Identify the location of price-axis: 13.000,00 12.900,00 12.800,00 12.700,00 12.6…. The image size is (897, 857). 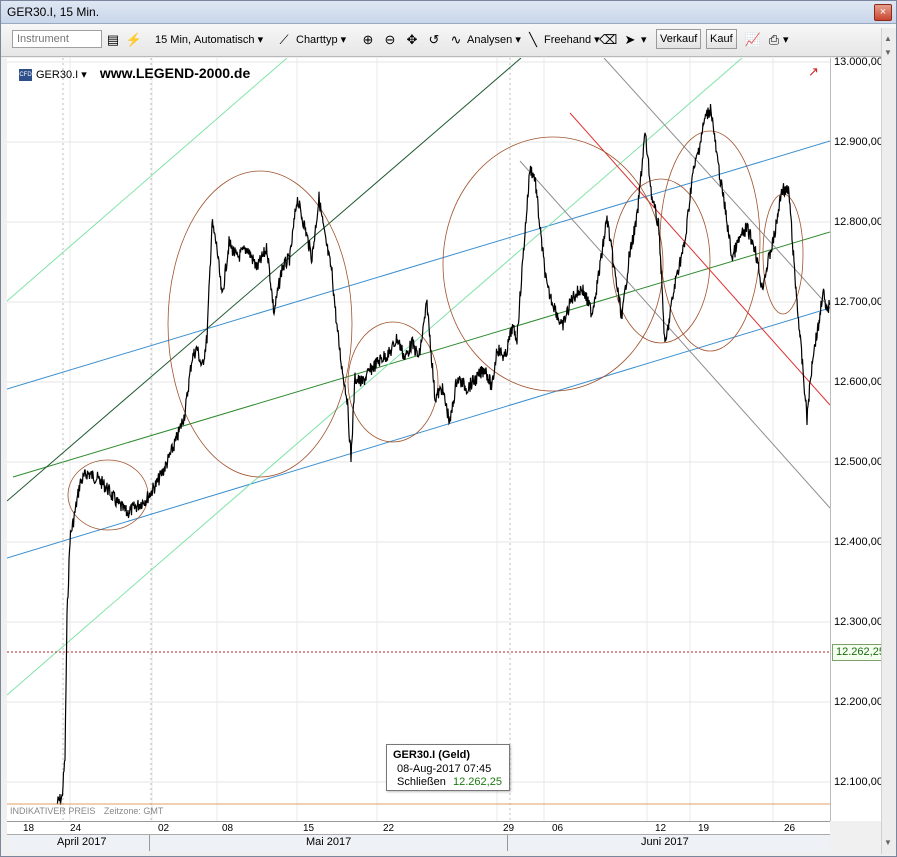
(859, 438).